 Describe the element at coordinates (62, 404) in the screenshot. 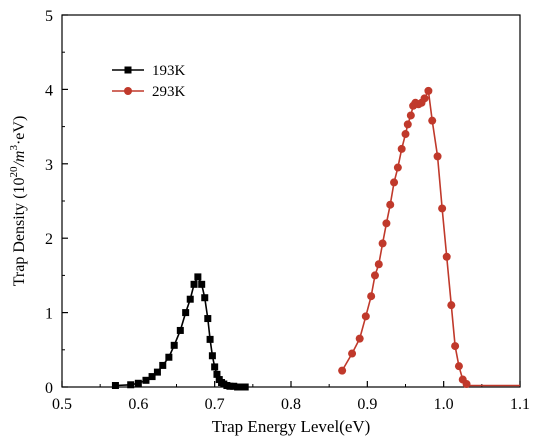

I see `x-tick-label: 0.5` at that location.